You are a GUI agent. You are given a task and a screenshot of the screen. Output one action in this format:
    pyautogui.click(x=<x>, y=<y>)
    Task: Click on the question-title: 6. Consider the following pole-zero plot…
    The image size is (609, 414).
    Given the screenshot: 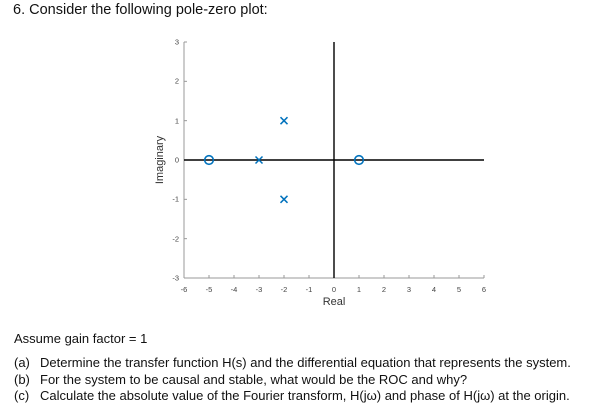 What is the action you would take?
    pyautogui.click(x=140, y=10)
    